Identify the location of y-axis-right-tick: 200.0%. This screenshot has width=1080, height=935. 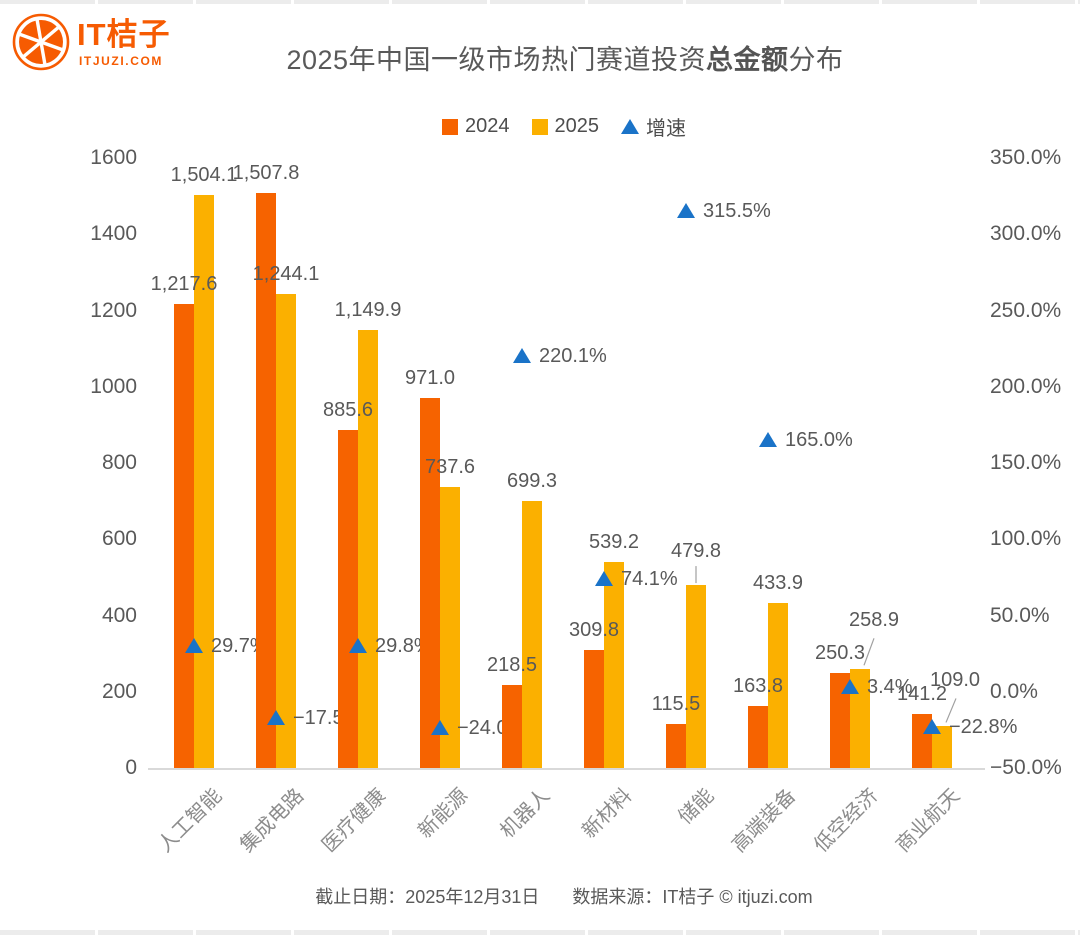
(1026, 386).